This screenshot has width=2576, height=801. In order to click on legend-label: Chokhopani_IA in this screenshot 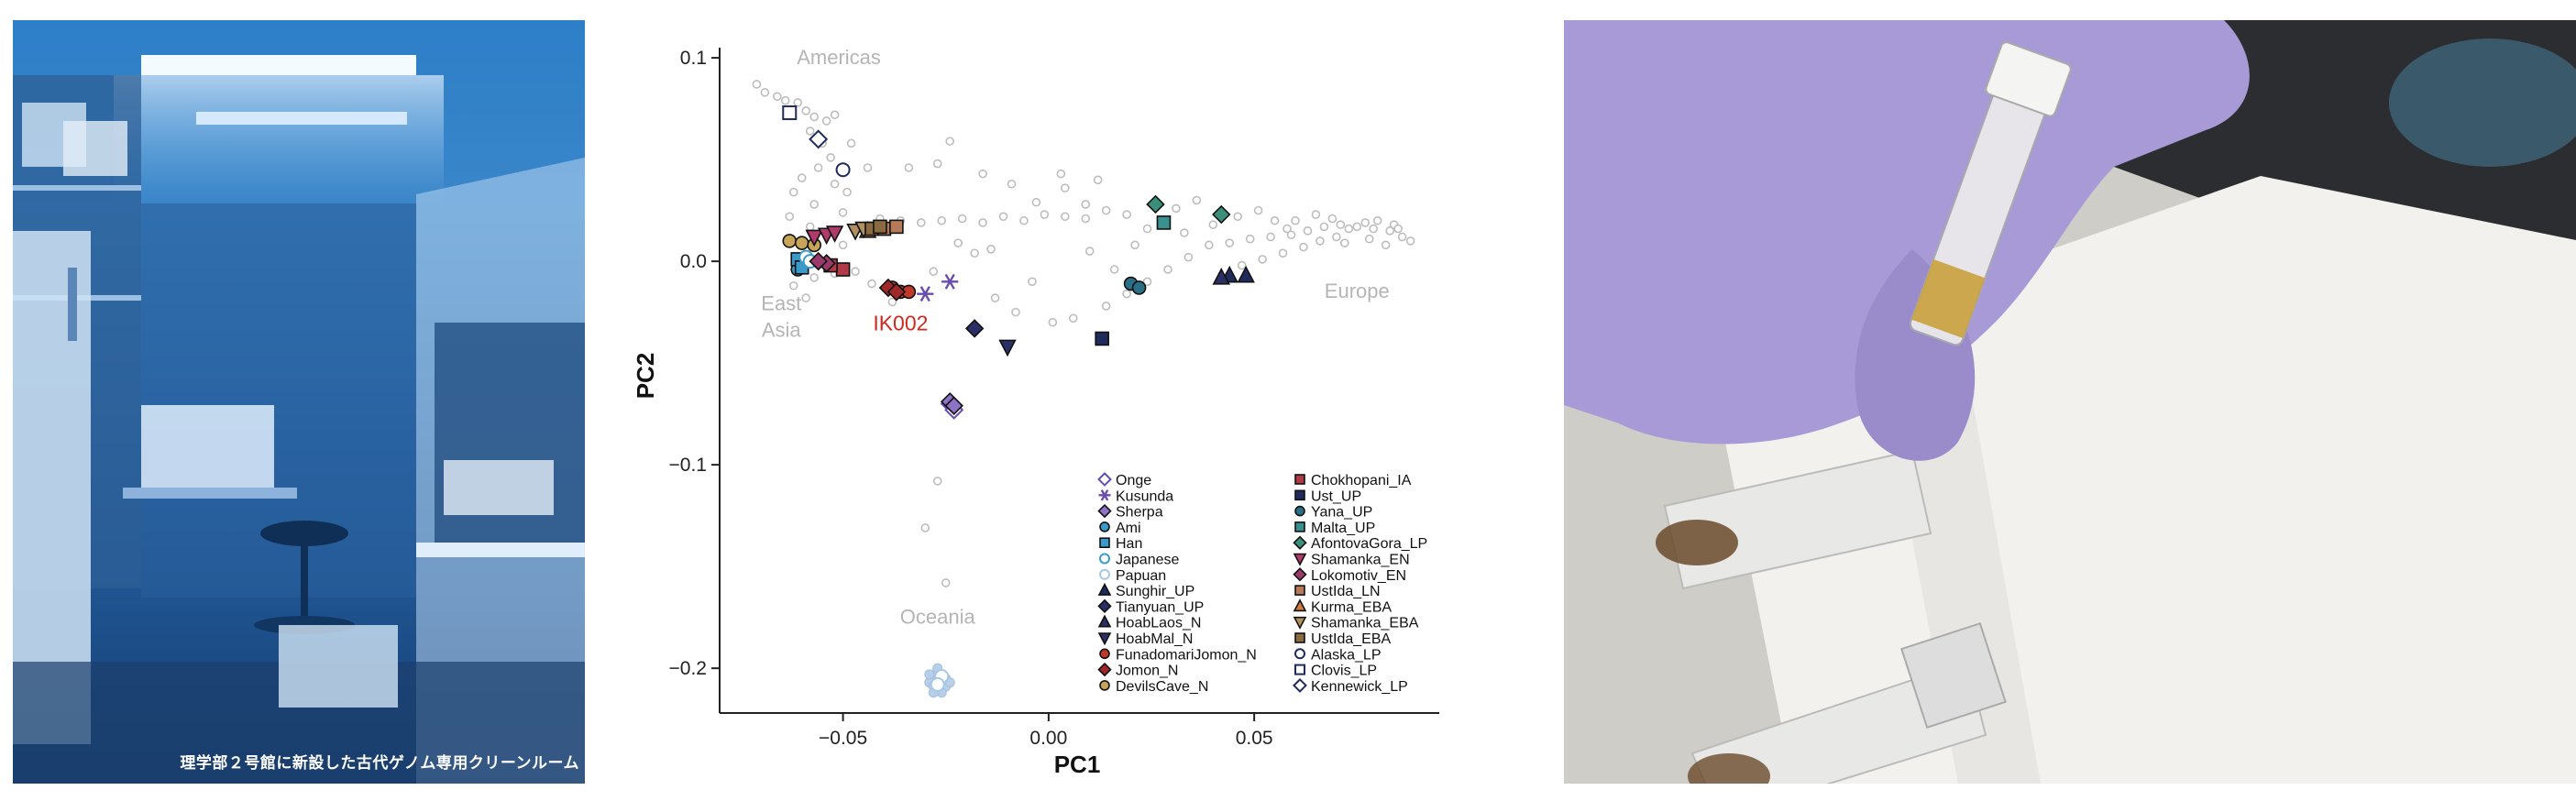, I will do `click(1361, 480)`.